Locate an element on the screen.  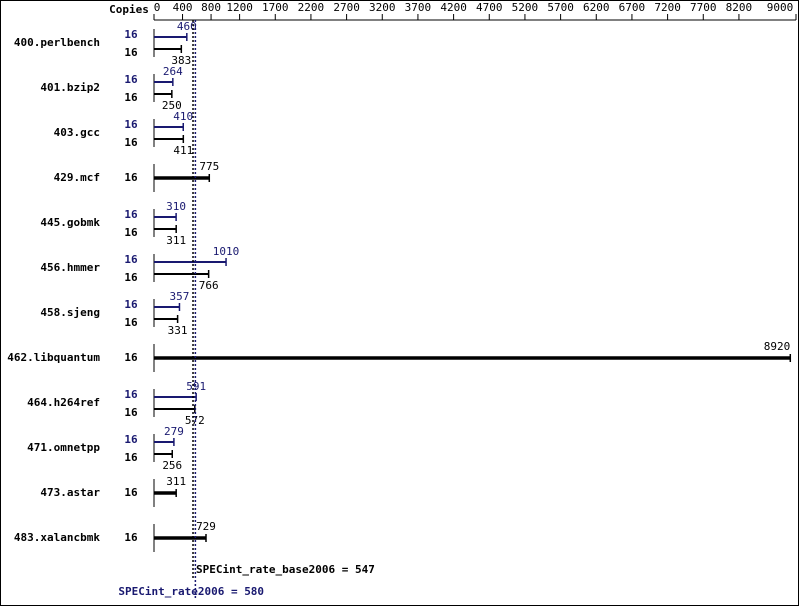
value-label: 729 is located at coordinates (206, 526).